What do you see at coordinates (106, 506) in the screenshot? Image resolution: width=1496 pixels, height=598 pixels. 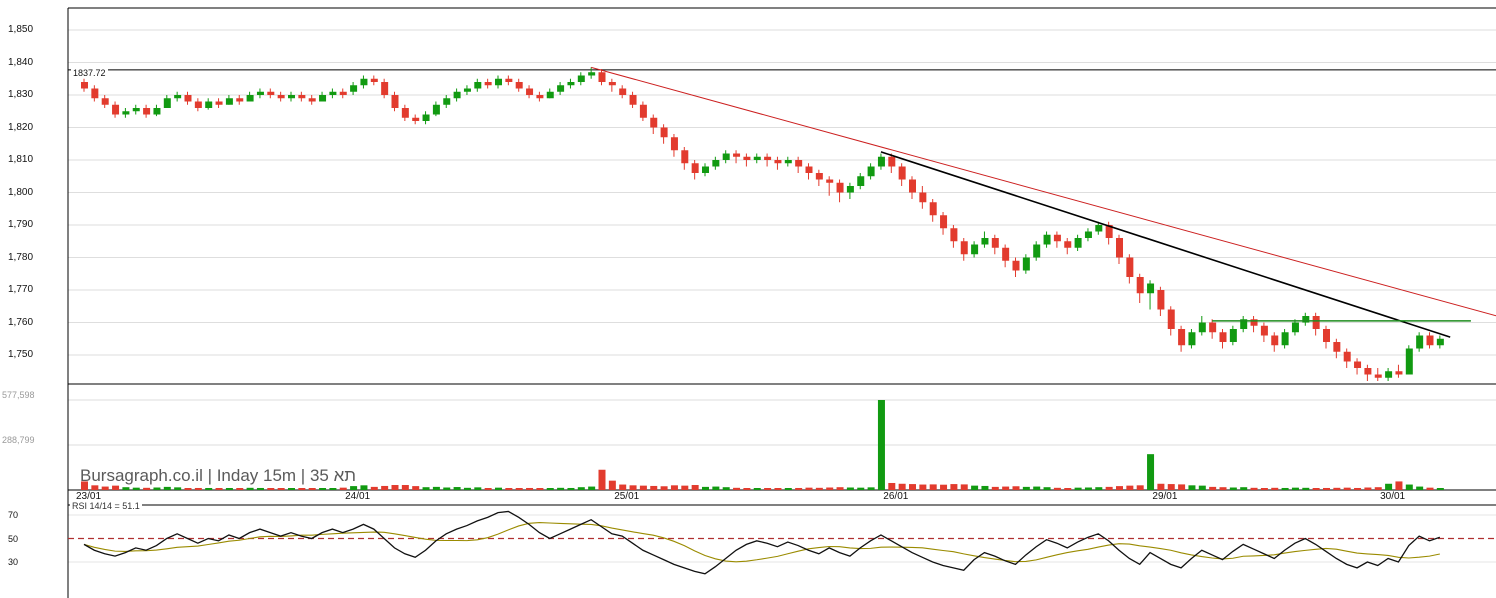 I see `rsi-indicator-label: RSI 14/14 = 51.1` at bounding box center [106, 506].